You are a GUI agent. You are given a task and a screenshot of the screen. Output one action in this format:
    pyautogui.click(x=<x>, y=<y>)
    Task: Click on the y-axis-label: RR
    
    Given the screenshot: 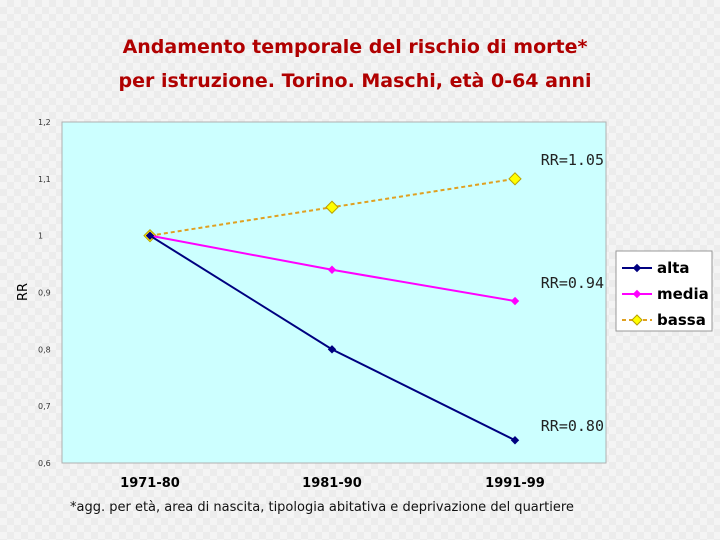 What is the action you would take?
    pyautogui.click(x=23, y=292)
    